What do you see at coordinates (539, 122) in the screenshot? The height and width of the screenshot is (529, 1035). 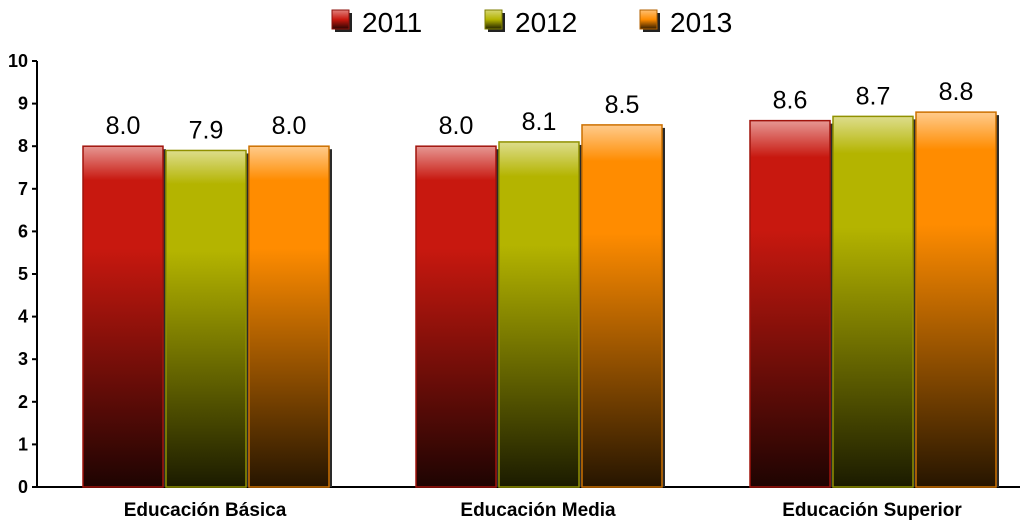 I see `data-label: 8.1` at bounding box center [539, 122].